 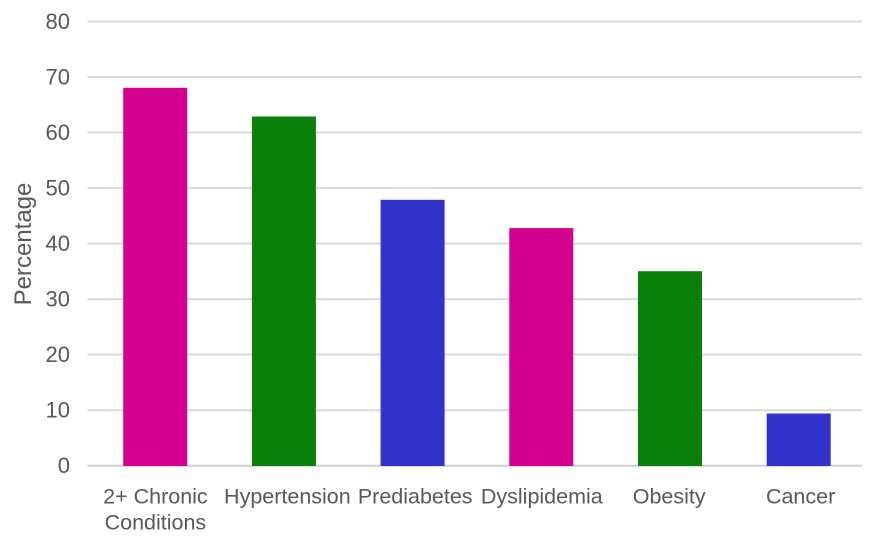 What do you see at coordinates (156, 523) in the screenshot?
I see `svg-text: Conditions` at bounding box center [156, 523].